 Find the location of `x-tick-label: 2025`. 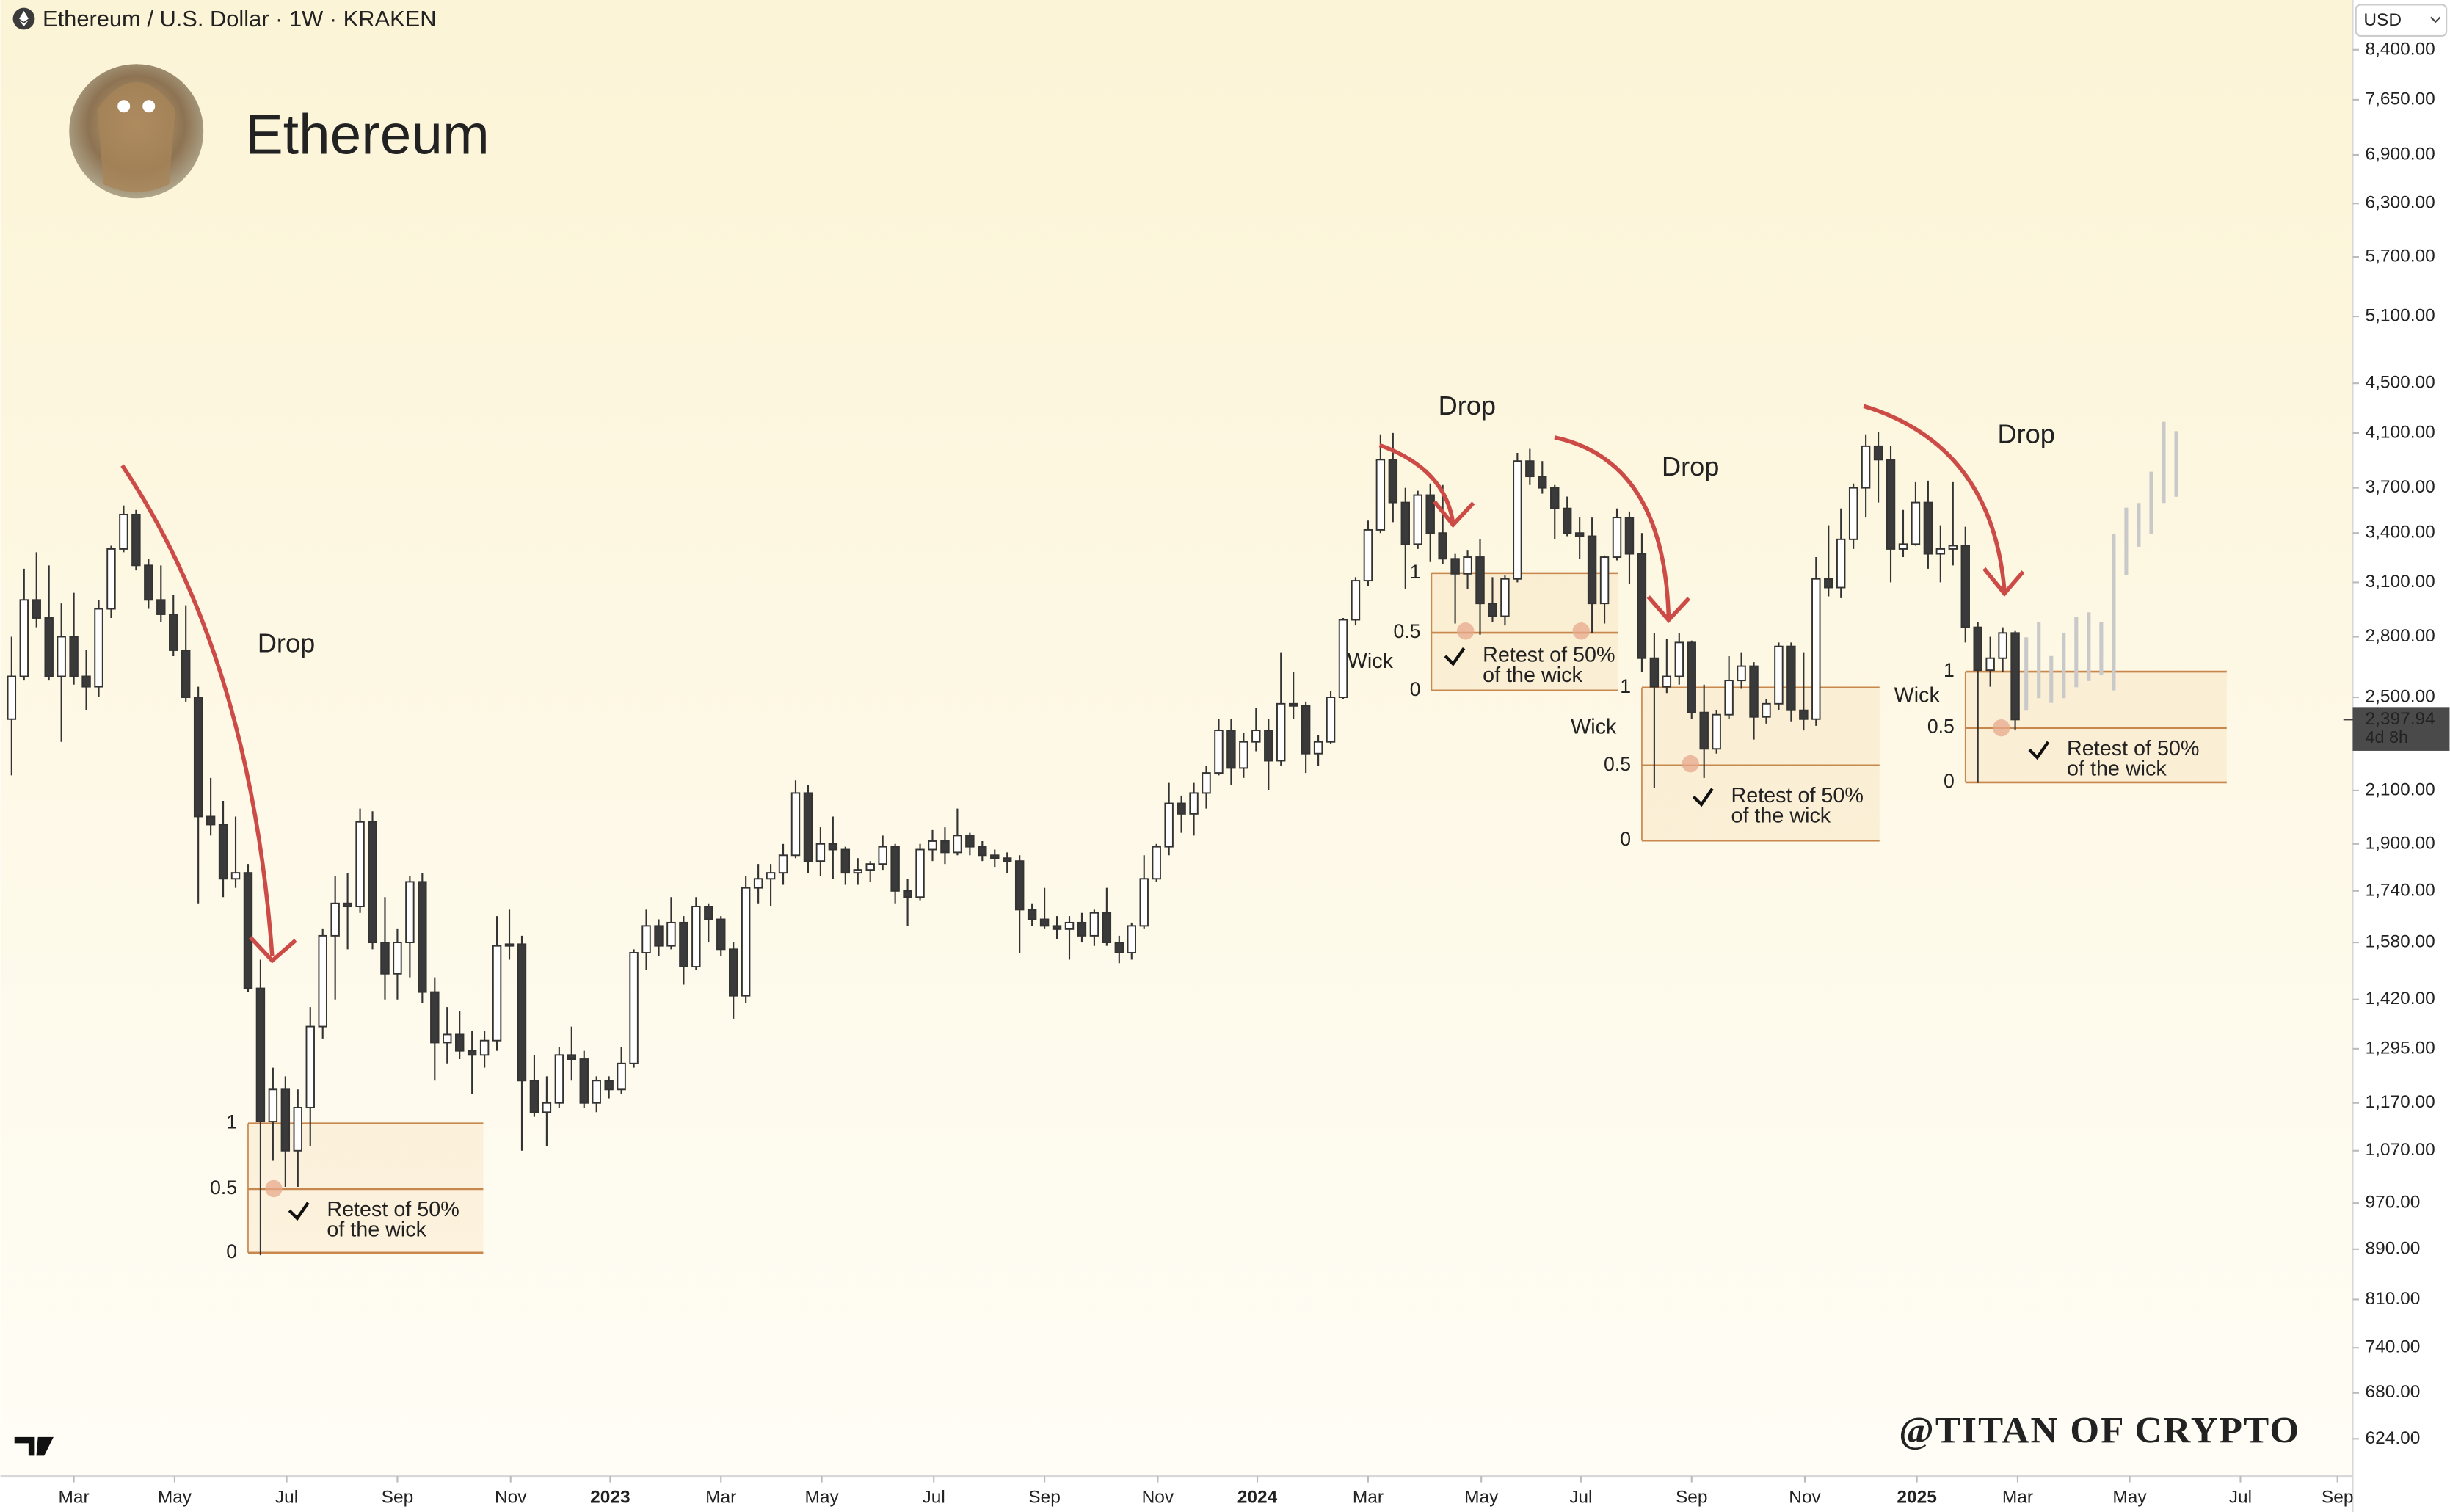

x-tick-label: 2025 is located at coordinates (1916, 1497).